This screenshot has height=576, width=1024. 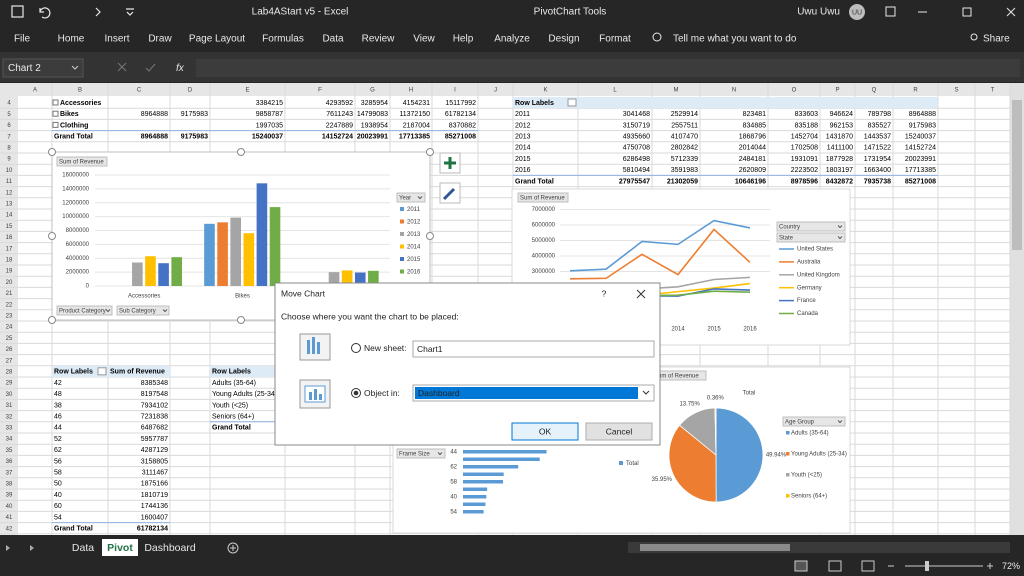 I want to click on scroll-thumb, so click(x=1017, y=175).